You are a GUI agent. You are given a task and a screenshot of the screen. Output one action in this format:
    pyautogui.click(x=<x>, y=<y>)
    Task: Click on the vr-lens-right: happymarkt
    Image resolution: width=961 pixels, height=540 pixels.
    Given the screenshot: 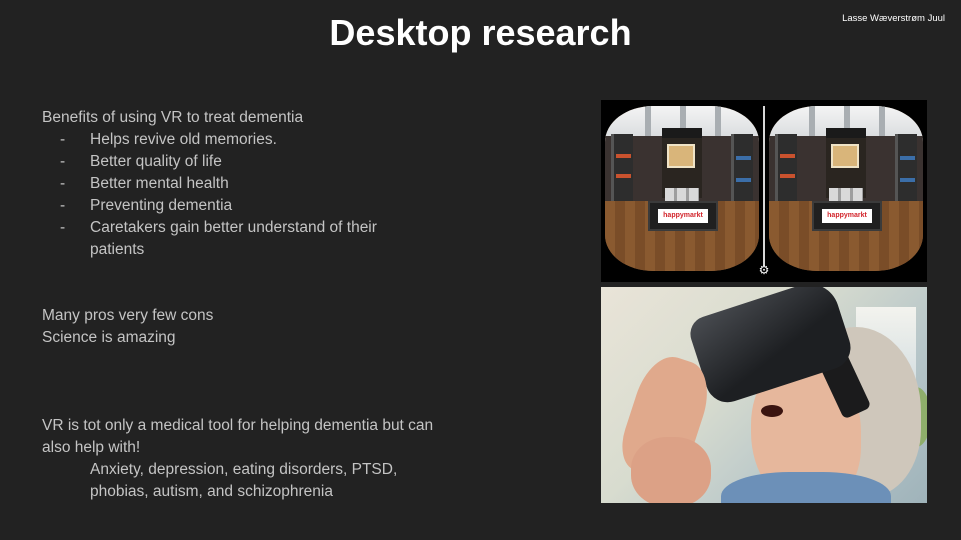 What is the action you would take?
    pyautogui.click(x=846, y=188)
    